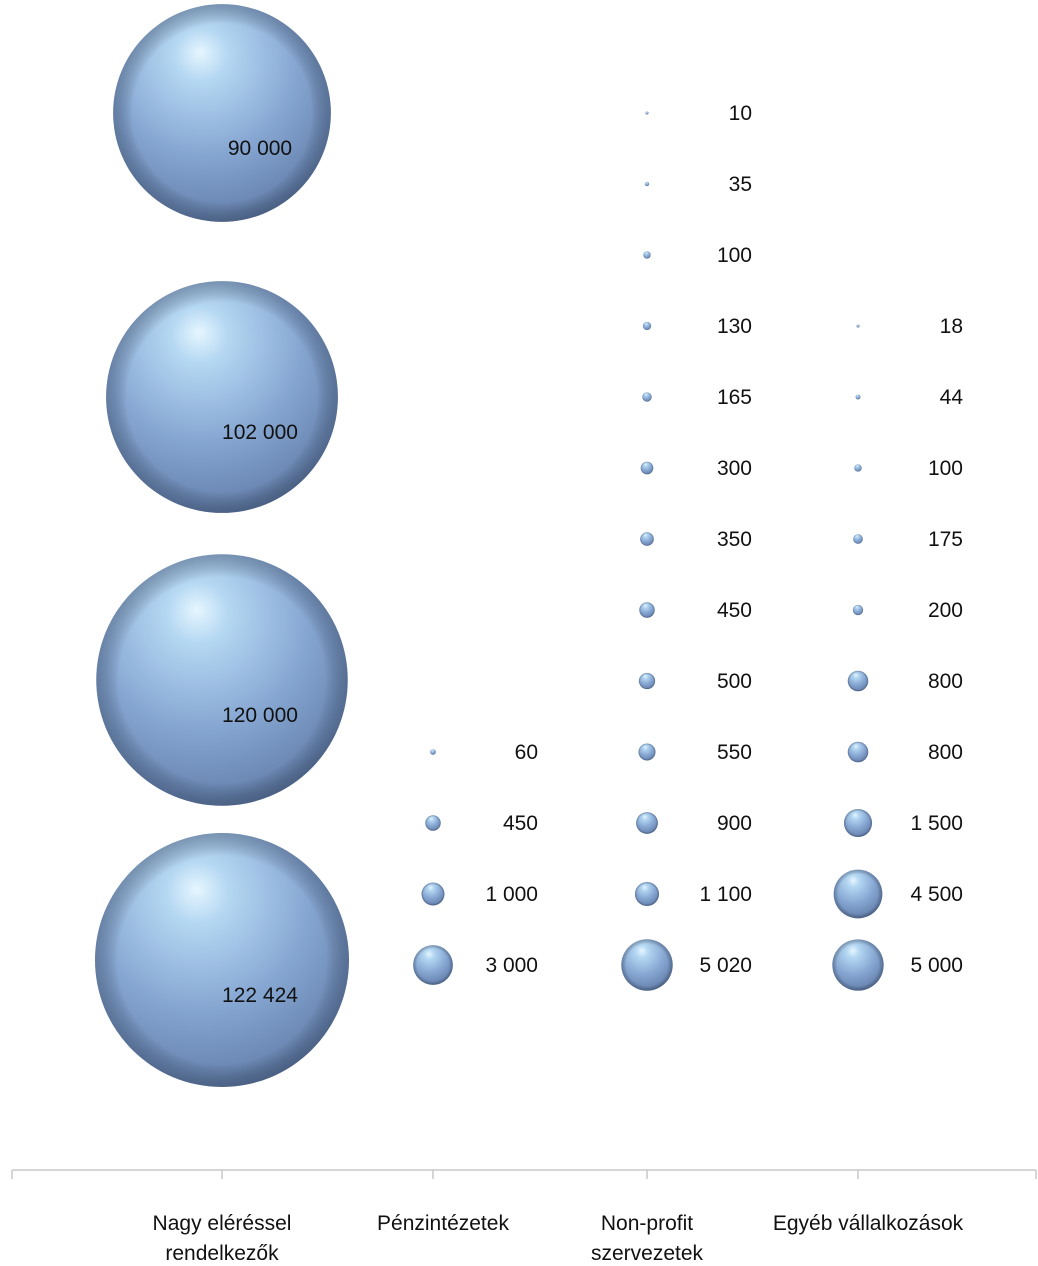  What do you see at coordinates (734, 752) in the screenshot?
I see `data-label: 550` at bounding box center [734, 752].